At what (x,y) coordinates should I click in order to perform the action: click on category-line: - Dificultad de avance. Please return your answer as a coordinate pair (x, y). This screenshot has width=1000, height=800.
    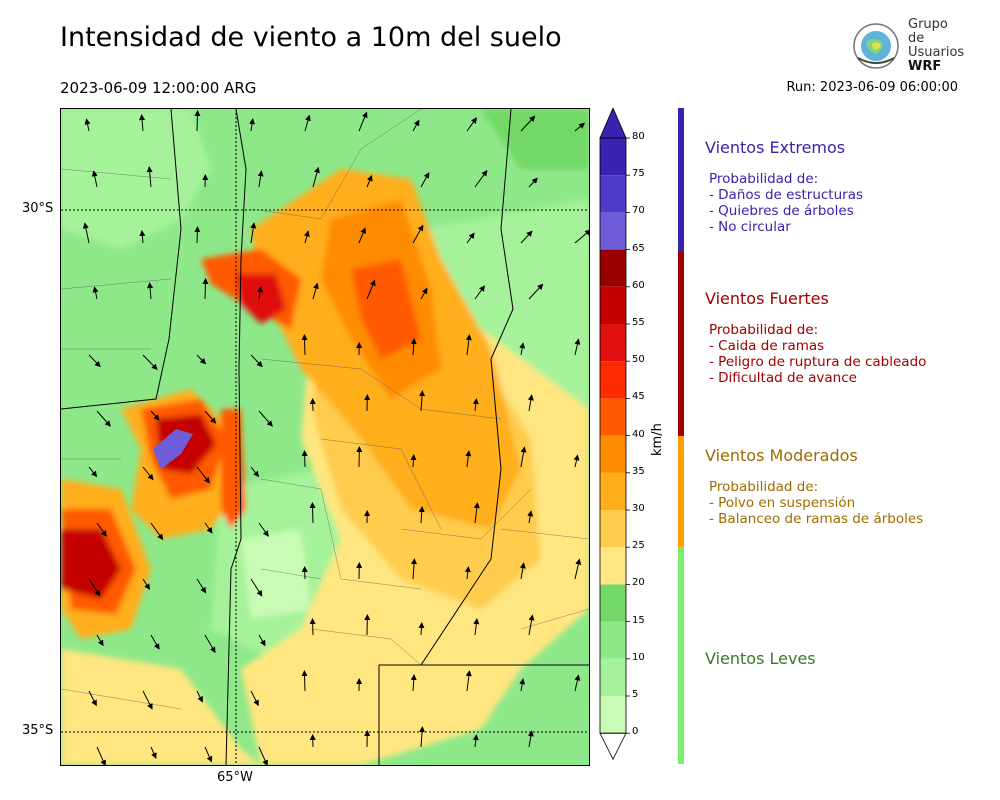
    Looking at the image, I should click on (783, 378).